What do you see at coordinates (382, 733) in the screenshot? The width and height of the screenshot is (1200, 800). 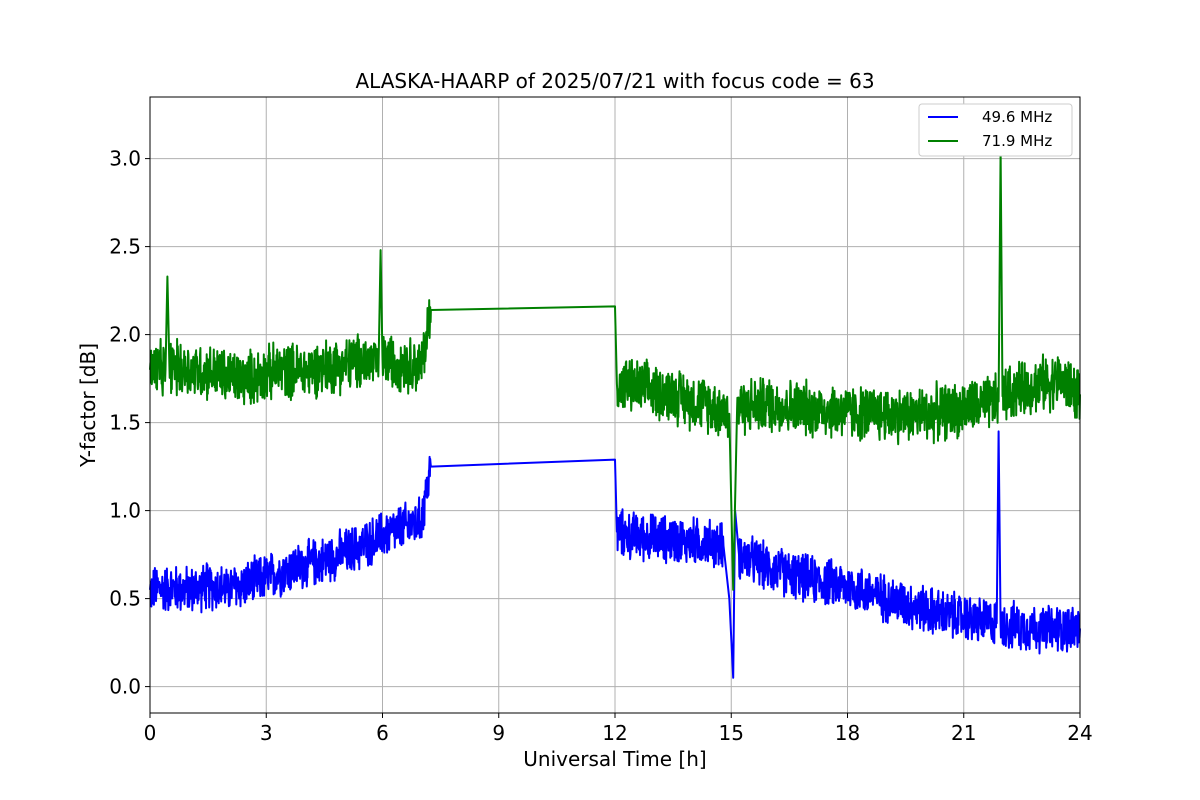 I see `x-tick-label: 6` at bounding box center [382, 733].